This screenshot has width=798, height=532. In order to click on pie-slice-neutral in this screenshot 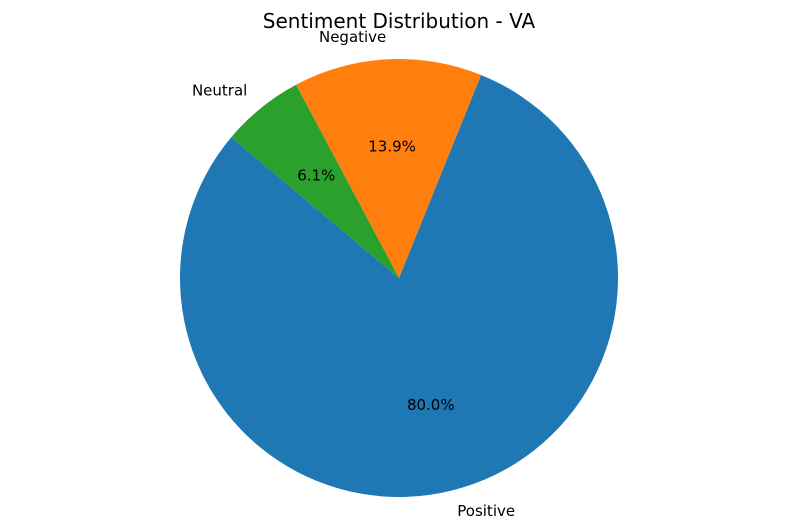, I will do `click(315, 181)`.